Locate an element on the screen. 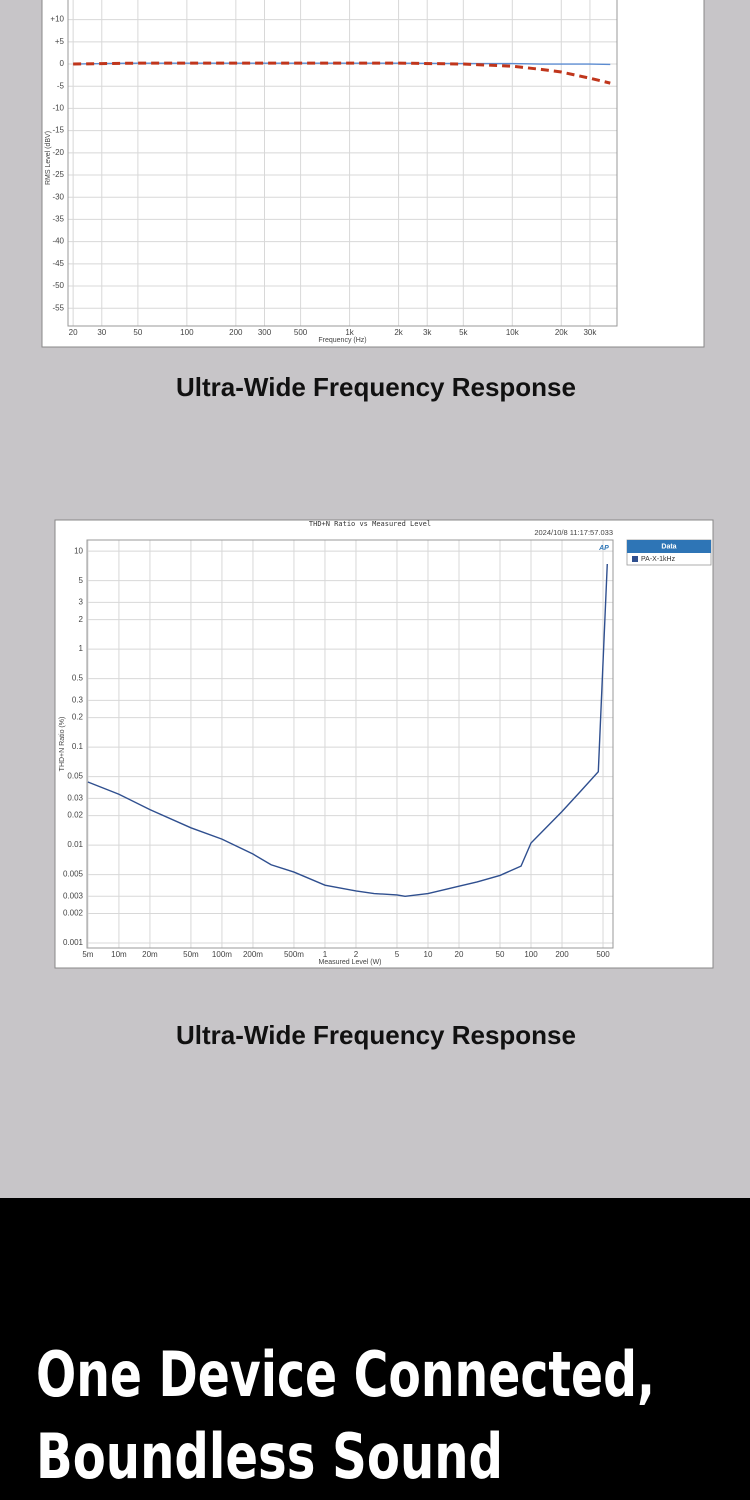  x-tick-label: 2 is located at coordinates (356, 954).